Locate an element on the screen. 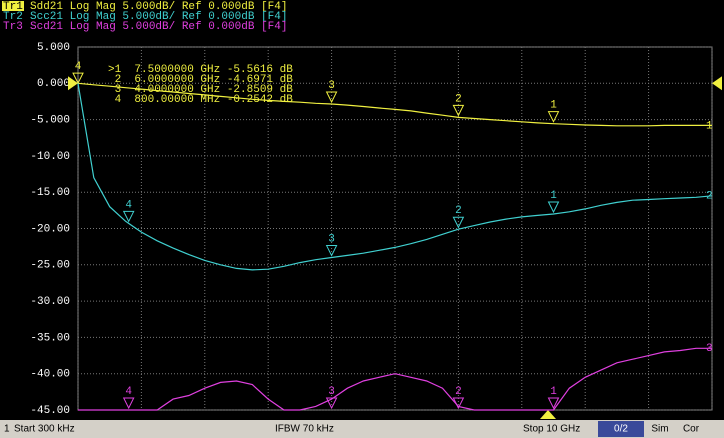 The width and height of the screenshot is (724, 438). marker-readout: 4 800.00000 MHz -0.2542 dB is located at coordinates (200, 100).